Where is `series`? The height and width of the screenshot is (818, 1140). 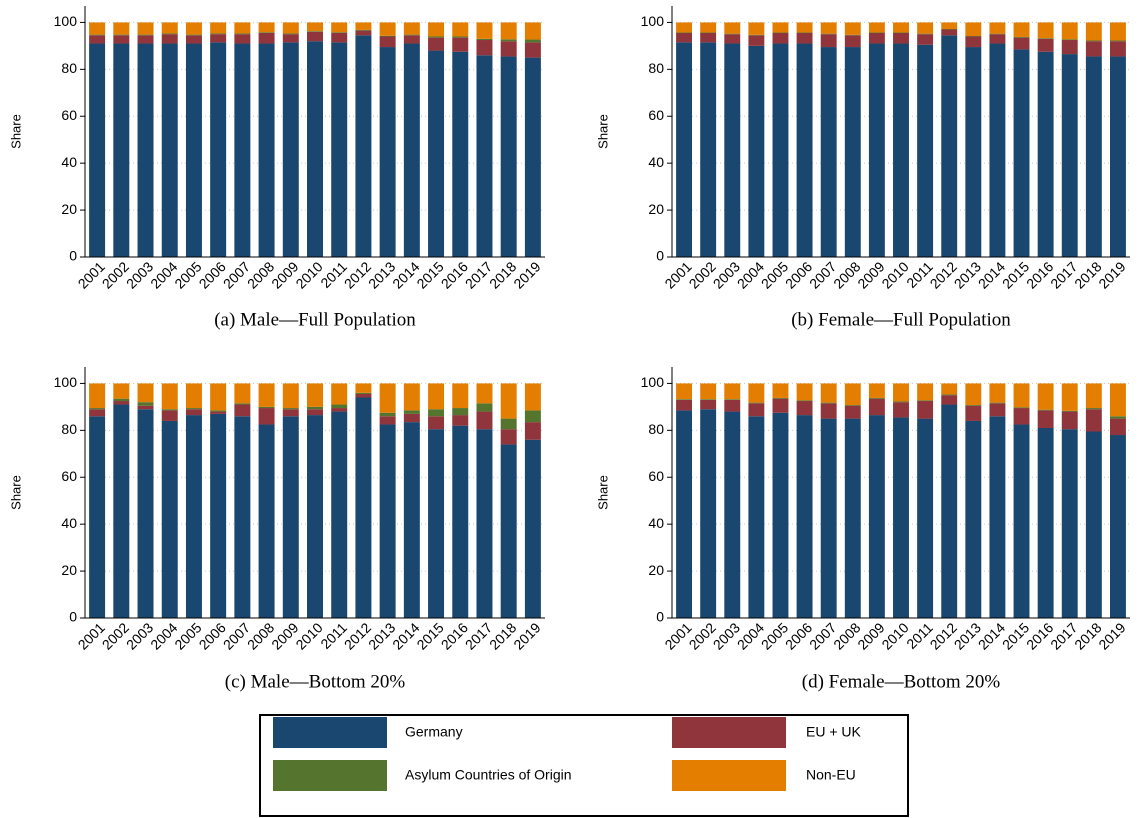
series is located at coordinates (315, 411).